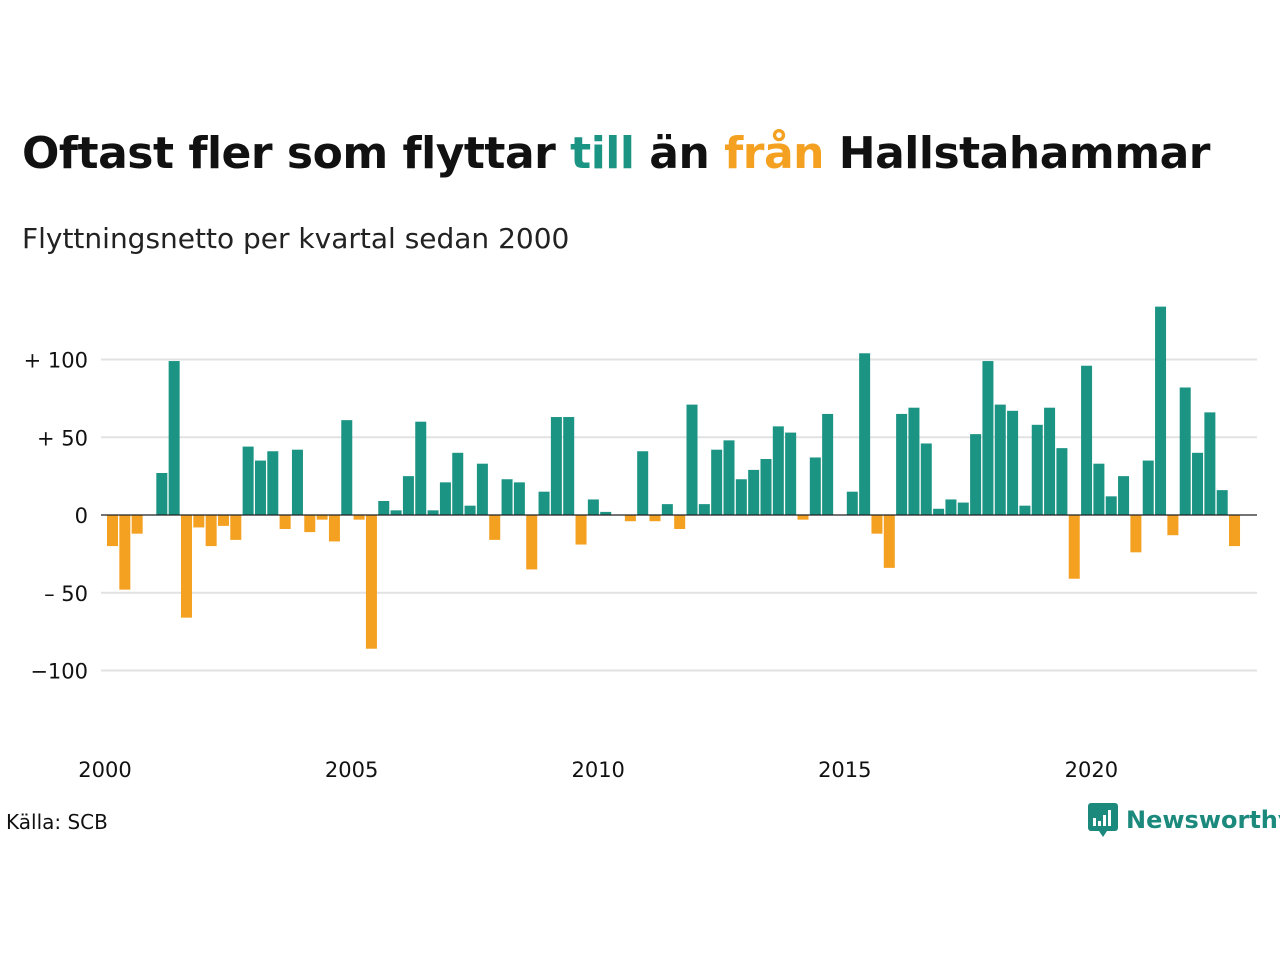  What do you see at coordinates (296, 238) in the screenshot?
I see `chart-subtitle: Flyttningsnetto per kvartal sedan 2000` at bounding box center [296, 238].